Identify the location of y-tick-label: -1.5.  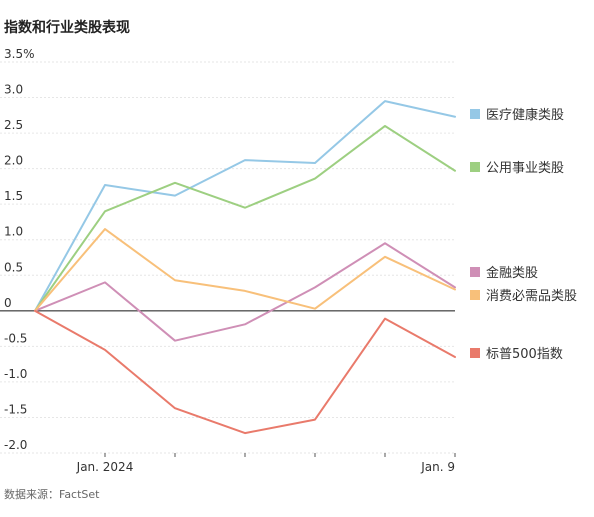
(15, 409).